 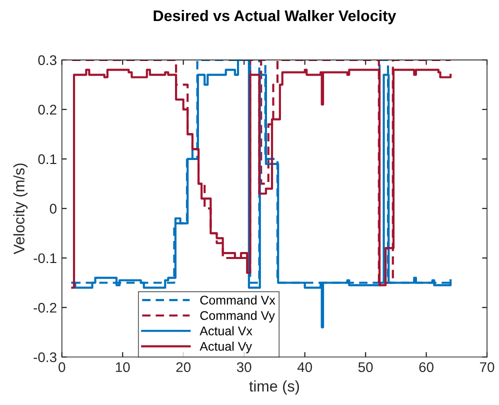 What do you see at coordinates (47, 159) in the screenshot?
I see `y-tick-label: 0.1` at bounding box center [47, 159].